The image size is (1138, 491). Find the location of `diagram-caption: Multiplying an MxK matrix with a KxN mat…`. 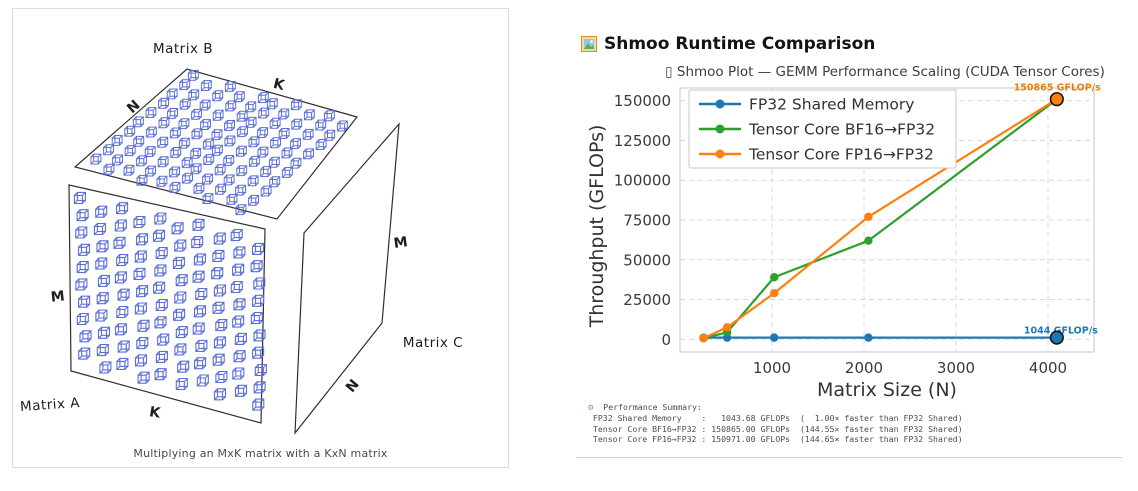

diagram-caption: Multiplying an MxK matrix with a KxN mat… is located at coordinates (260, 453).